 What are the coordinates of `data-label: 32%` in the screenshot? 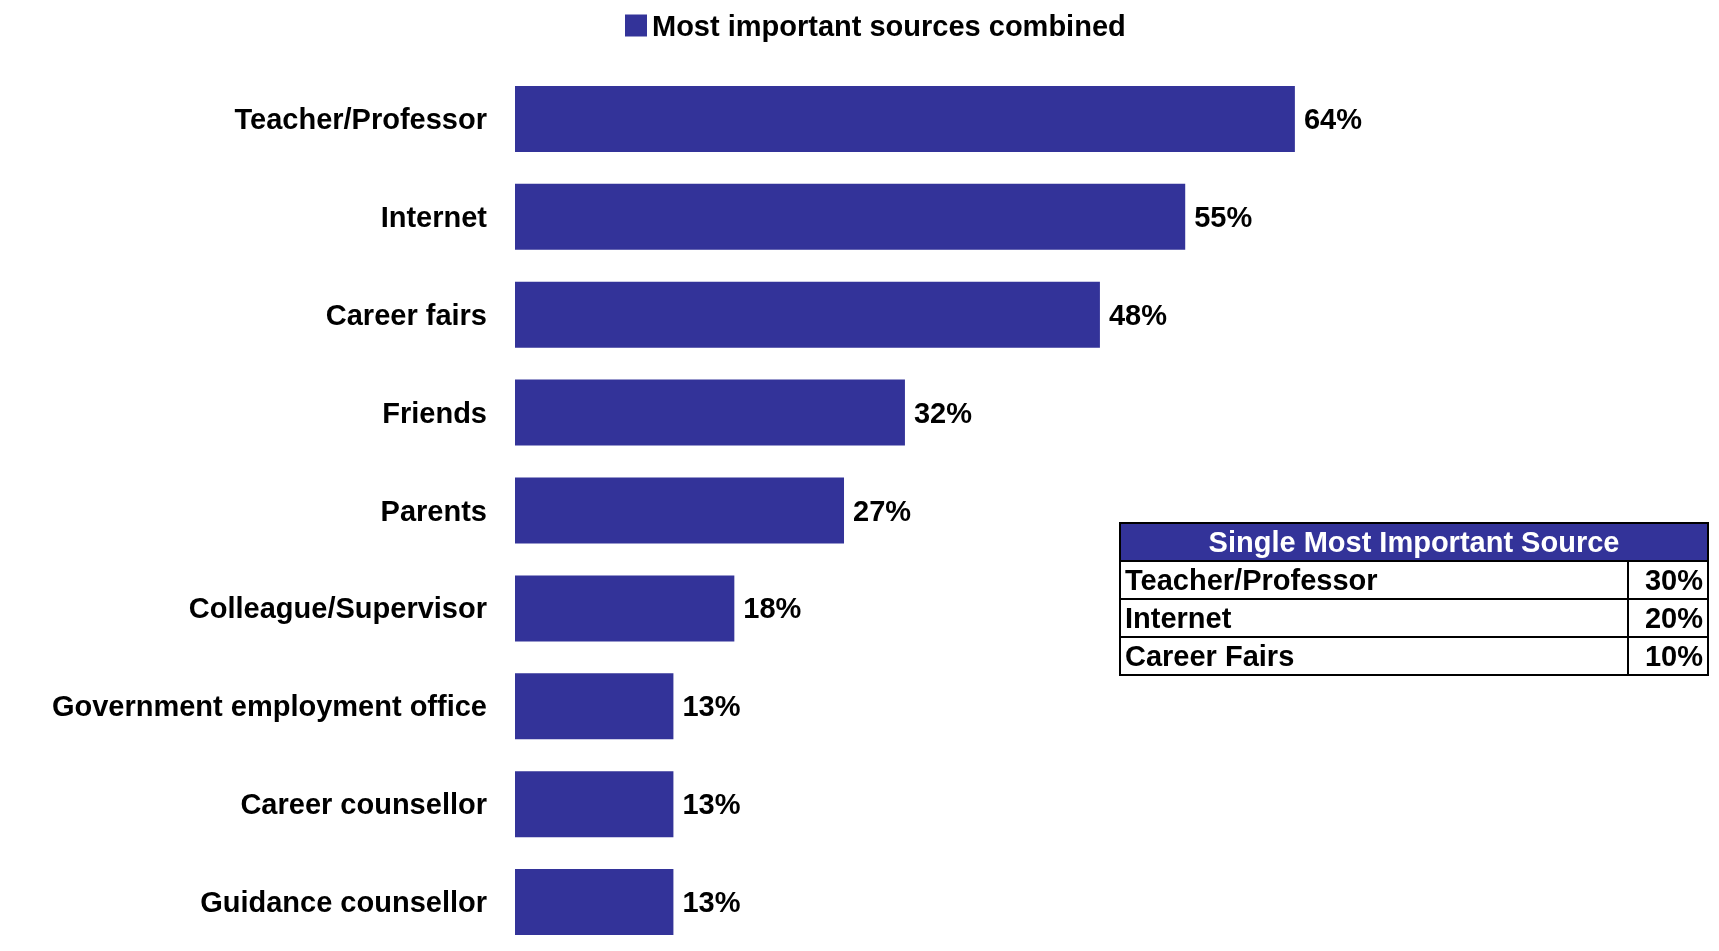 It's located at (943, 412).